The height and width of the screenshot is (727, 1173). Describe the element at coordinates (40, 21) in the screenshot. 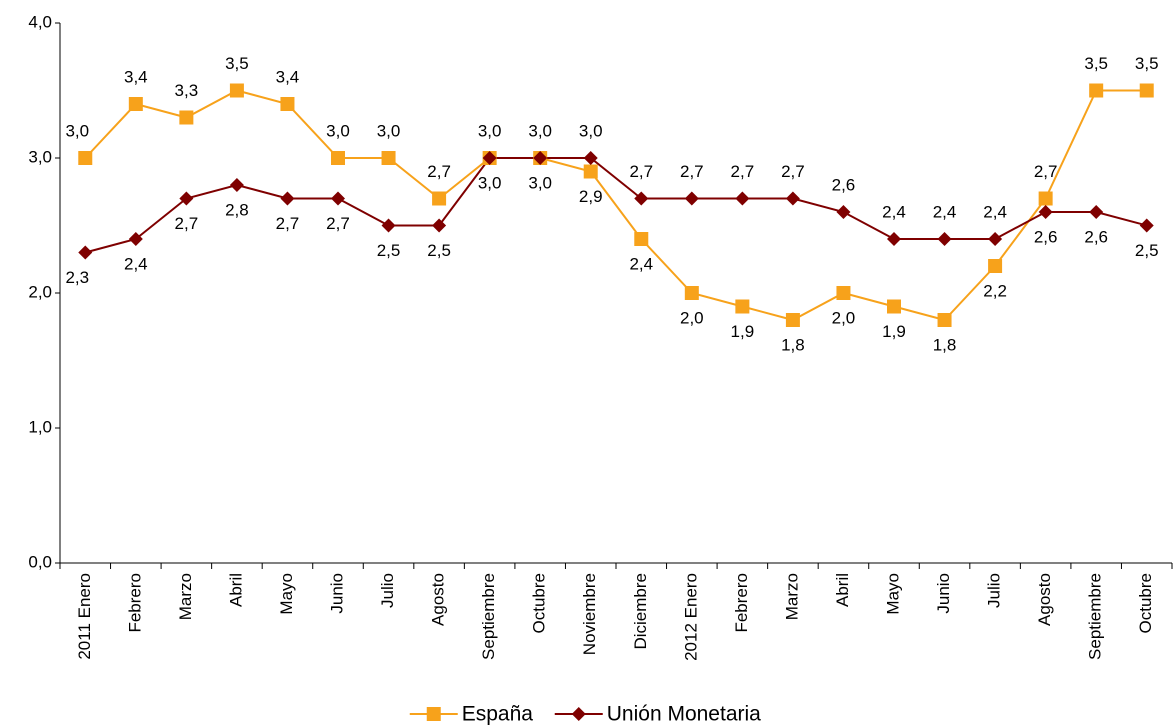

I see `y-tick-label: 4,0` at that location.